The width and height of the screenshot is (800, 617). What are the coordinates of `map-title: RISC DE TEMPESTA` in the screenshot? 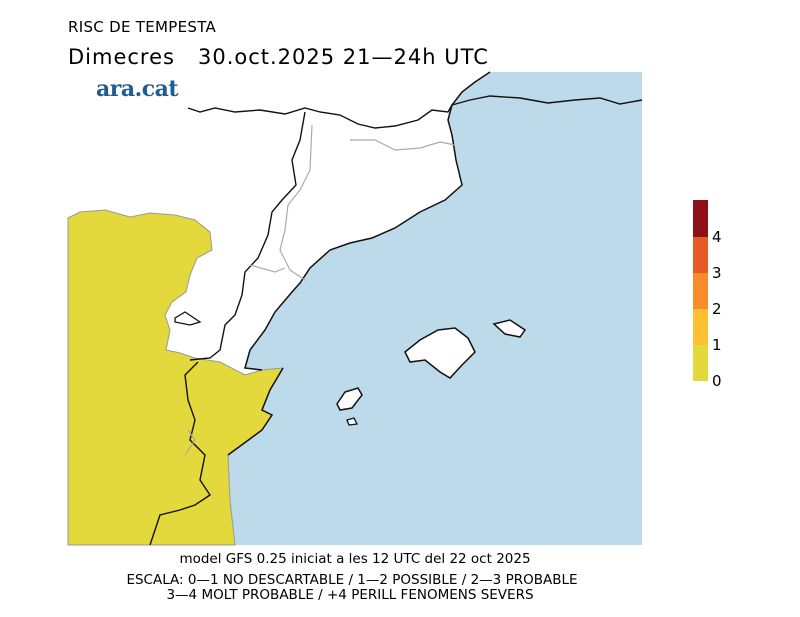 It's located at (142, 27).